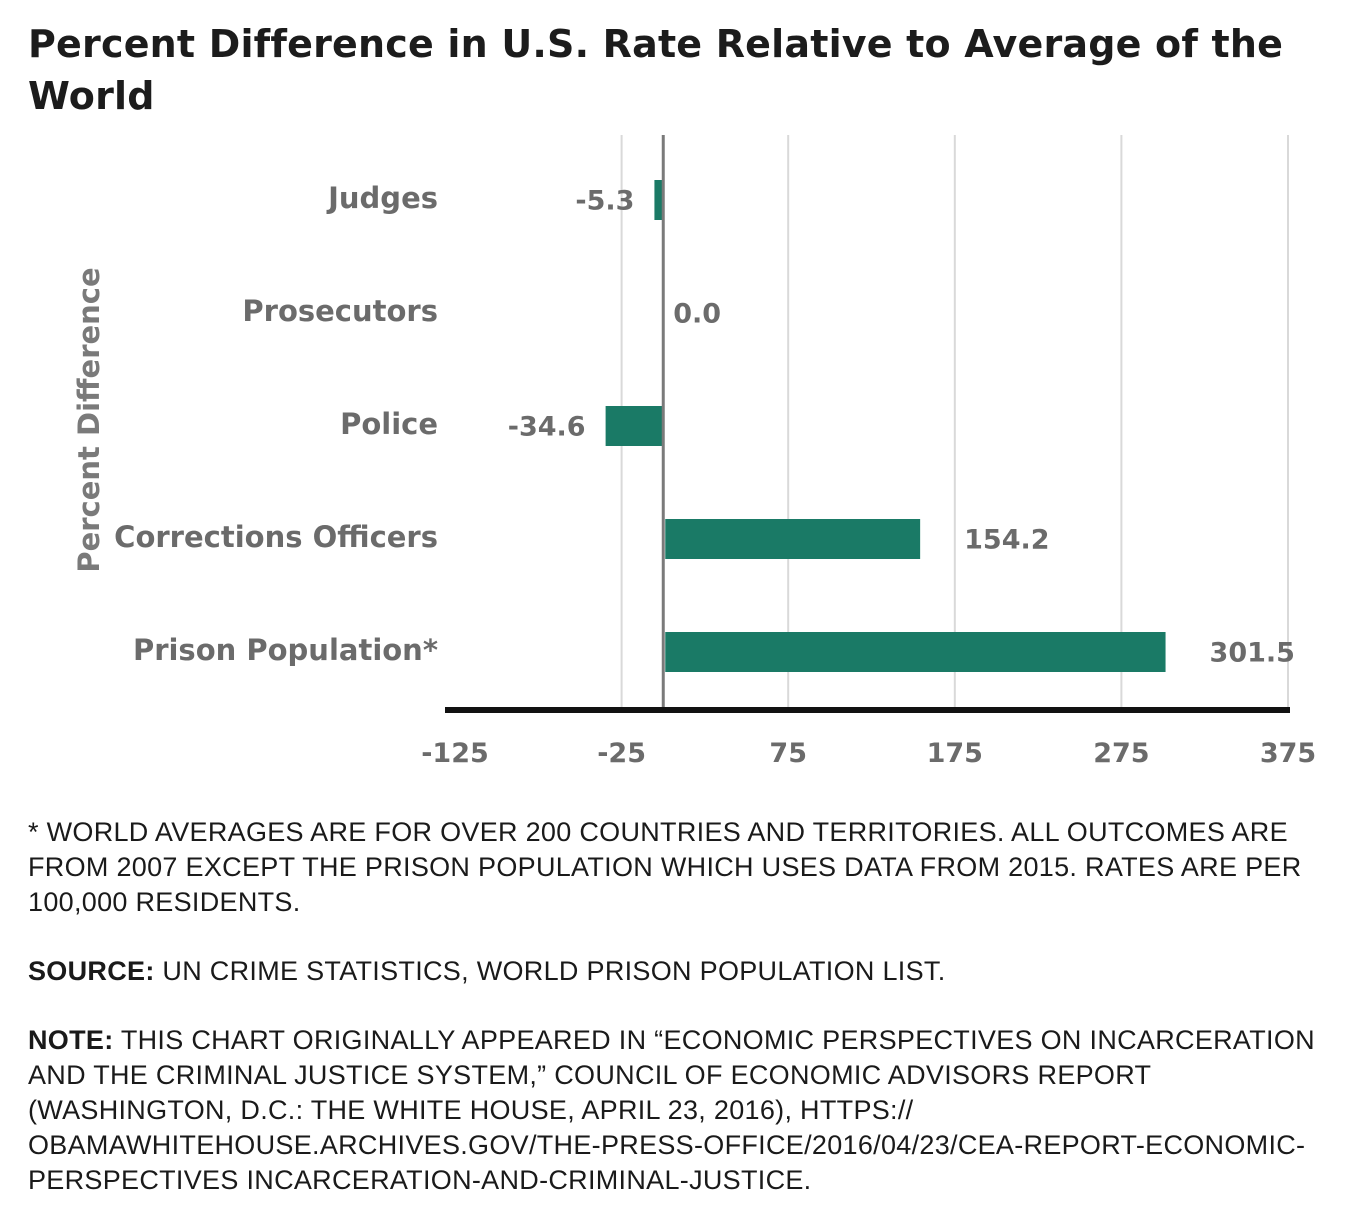  What do you see at coordinates (91, 971) in the screenshot?
I see `source-label: SOURCE:` at bounding box center [91, 971].